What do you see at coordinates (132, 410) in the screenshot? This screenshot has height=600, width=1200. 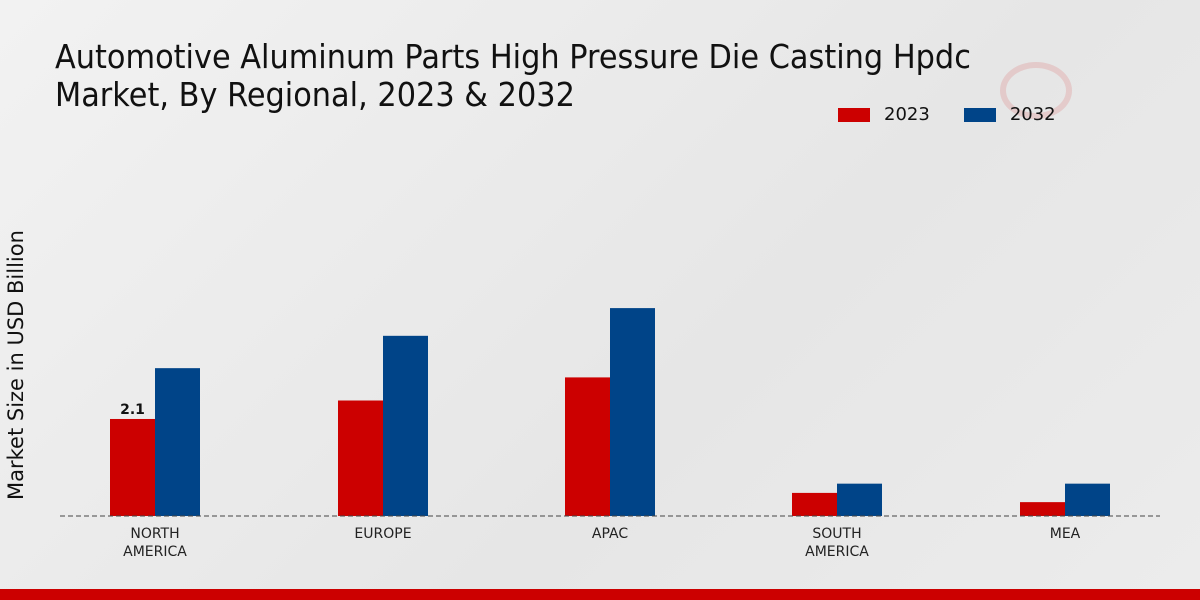 I see `data-label: 2.1` at bounding box center [132, 410].